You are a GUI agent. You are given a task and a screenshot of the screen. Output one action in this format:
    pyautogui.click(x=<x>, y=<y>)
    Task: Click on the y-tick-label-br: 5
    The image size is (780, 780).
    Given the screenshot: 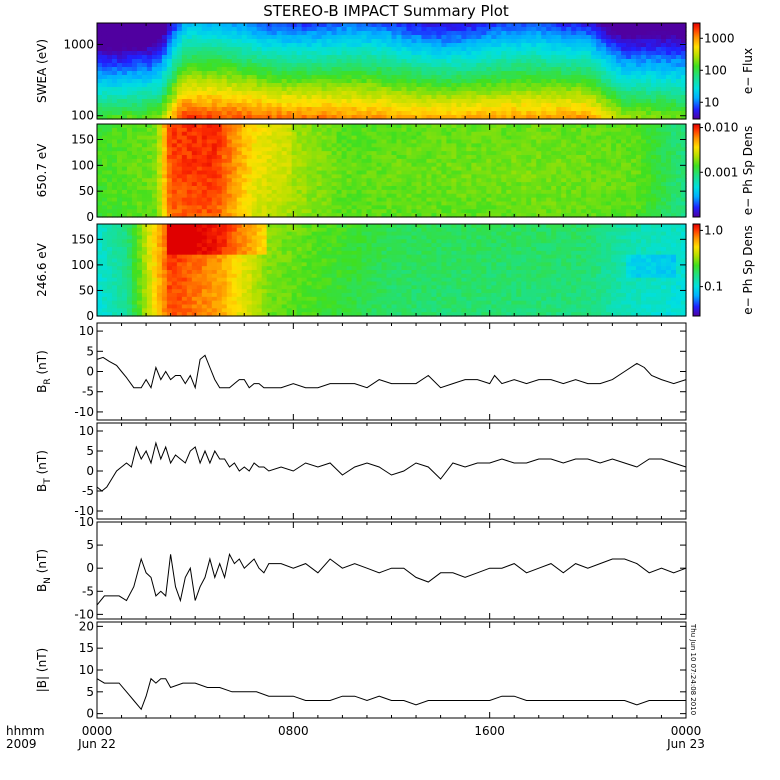 What is the action you would take?
    pyautogui.click(x=90, y=351)
    